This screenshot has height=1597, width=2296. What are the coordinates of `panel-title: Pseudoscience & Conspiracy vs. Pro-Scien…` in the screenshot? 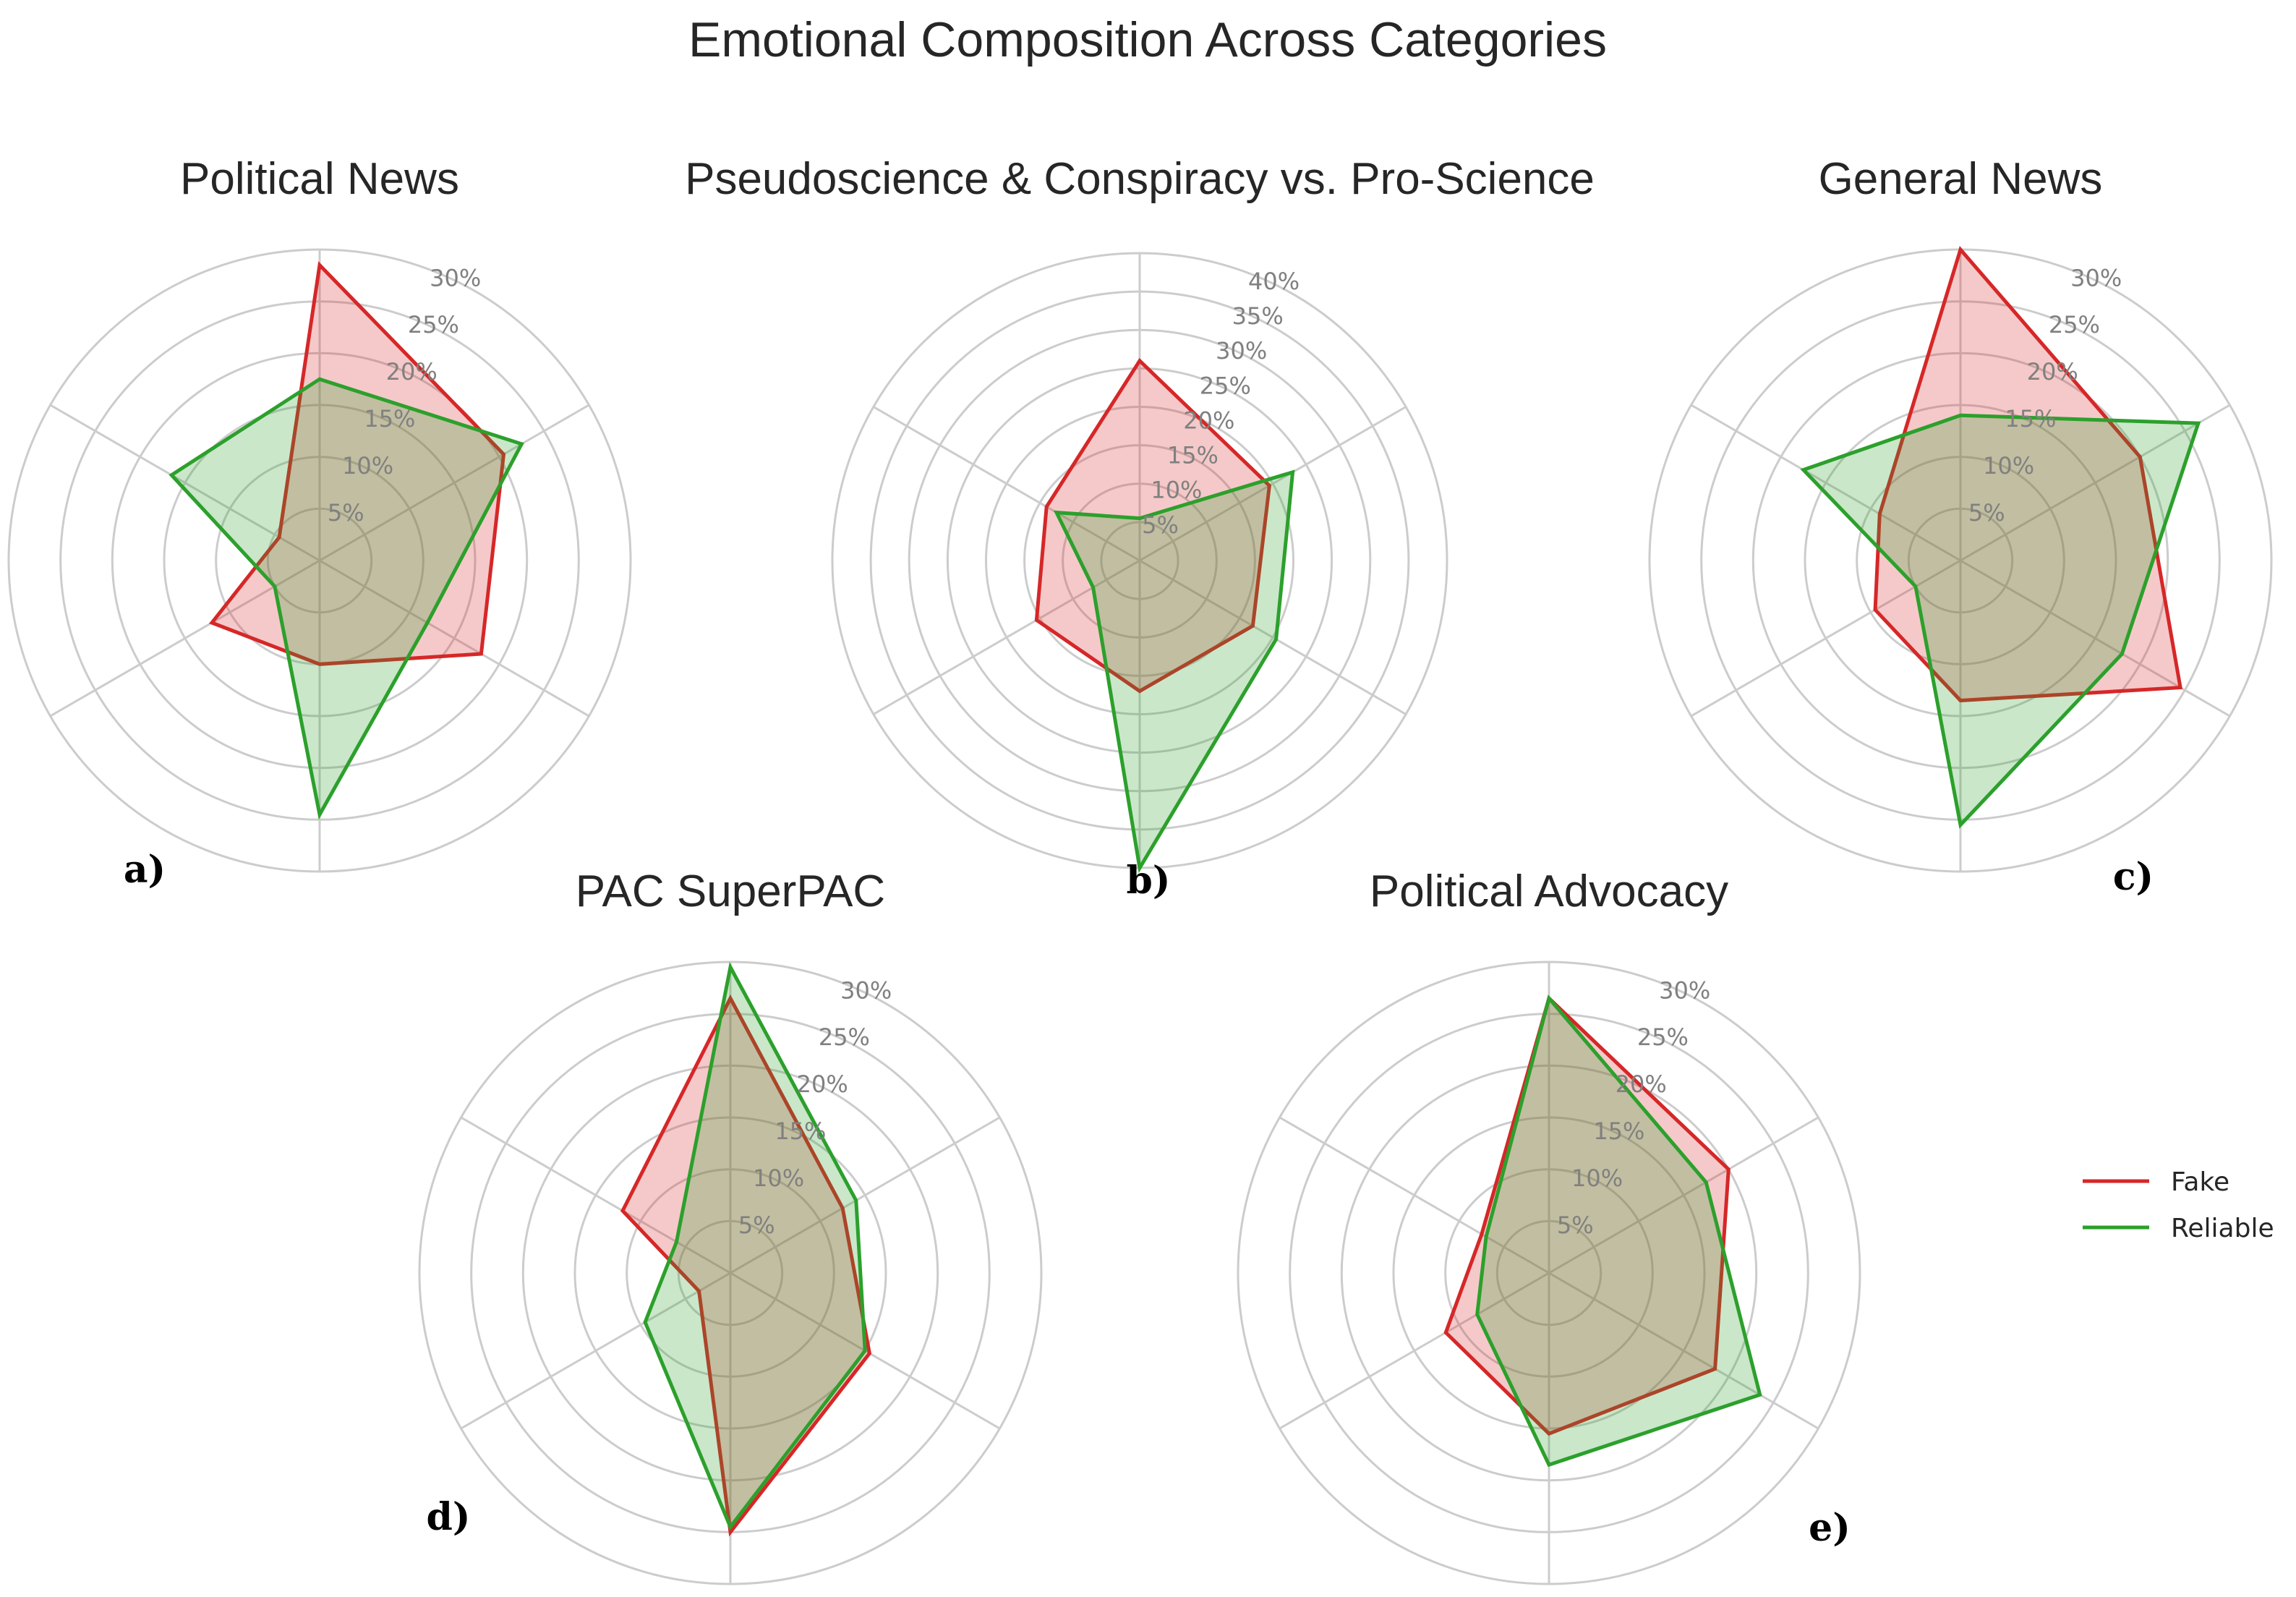 It's located at (1140, 179).